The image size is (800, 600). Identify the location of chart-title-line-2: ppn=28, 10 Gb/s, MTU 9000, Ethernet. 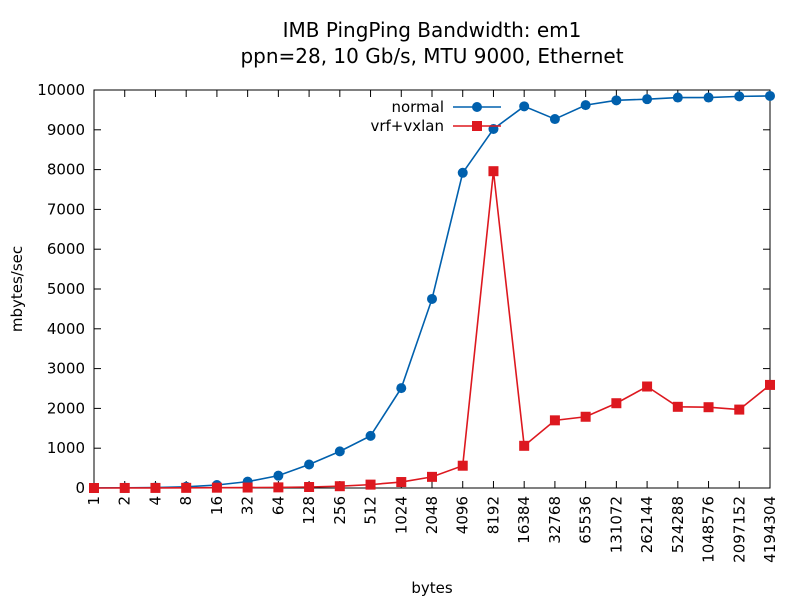
(431, 56).